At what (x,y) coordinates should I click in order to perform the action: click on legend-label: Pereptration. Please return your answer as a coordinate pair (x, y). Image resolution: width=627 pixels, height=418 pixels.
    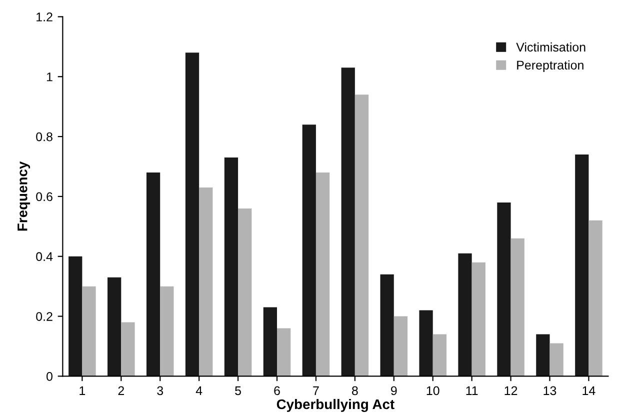
    Looking at the image, I should click on (550, 66).